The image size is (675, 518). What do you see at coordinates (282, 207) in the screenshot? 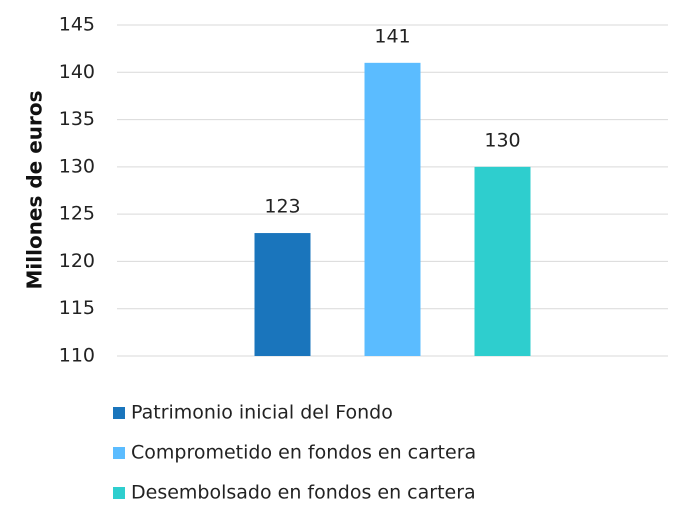
I see `data-label: 123` at bounding box center [282, 207].